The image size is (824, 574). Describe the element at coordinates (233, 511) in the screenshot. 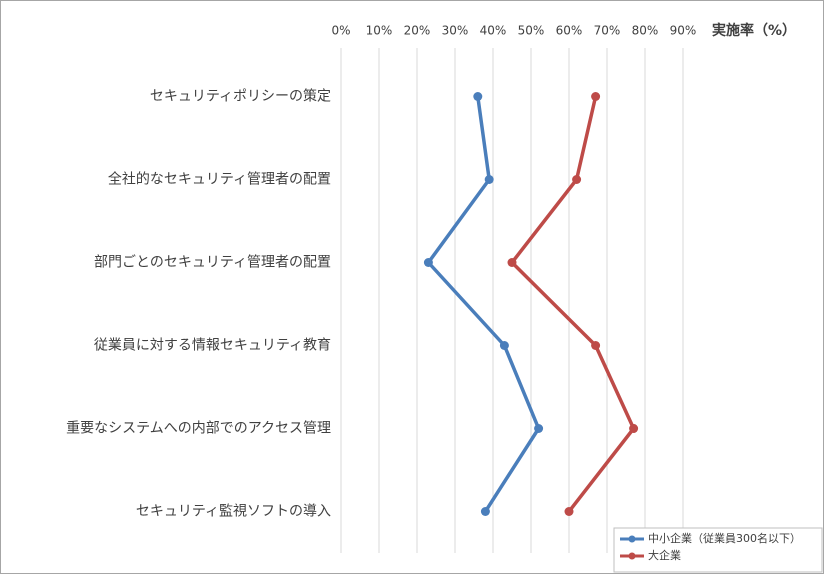

I see `y-tick-label: セキュリティ監視ソフトの導入` at that location.